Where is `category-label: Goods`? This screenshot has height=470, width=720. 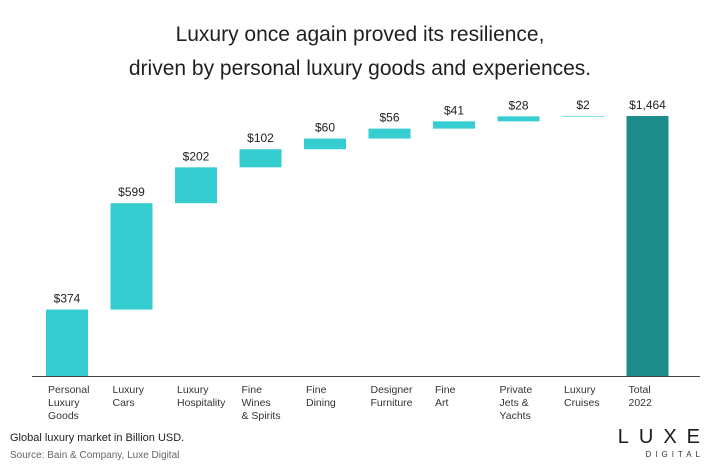
category-label: Goods is located at coordinates (63, 416).